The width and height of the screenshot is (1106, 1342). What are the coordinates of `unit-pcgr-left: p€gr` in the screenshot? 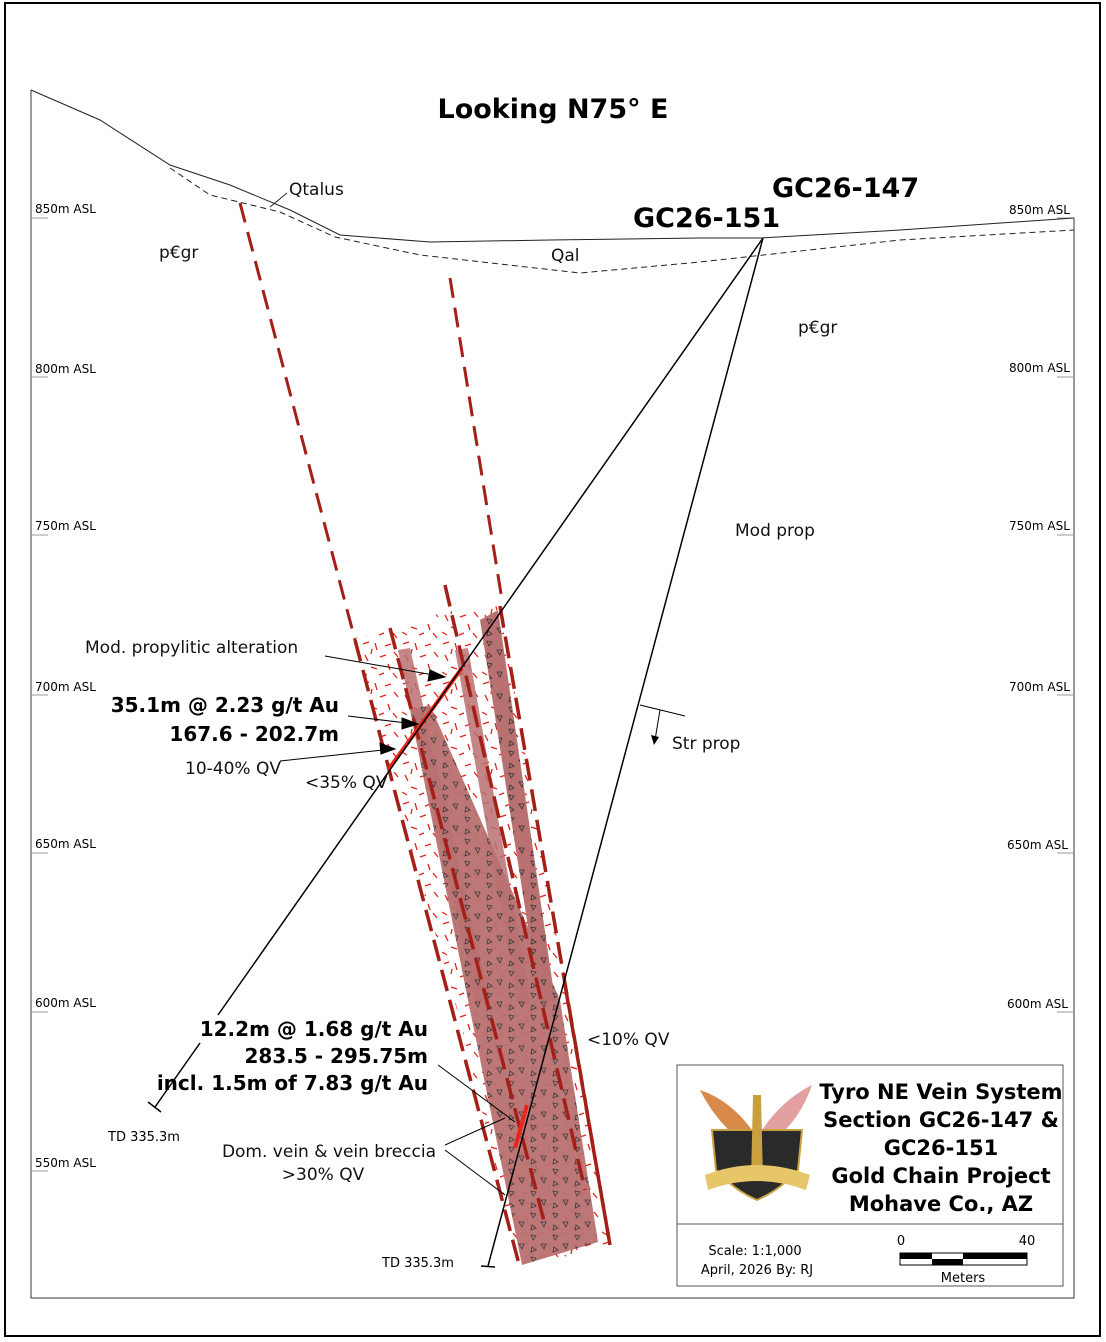 It's located at (178, 253).